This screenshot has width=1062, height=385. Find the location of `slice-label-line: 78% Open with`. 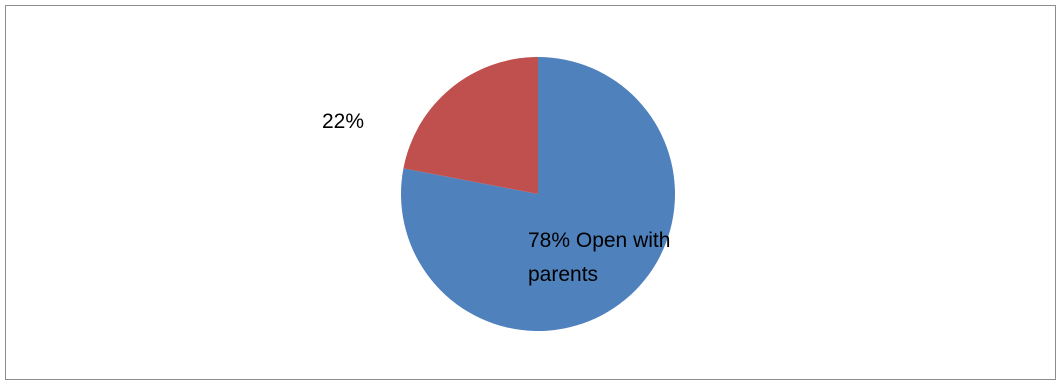

slice-label-line: 78% Open with is located at coordinates (599, 240).